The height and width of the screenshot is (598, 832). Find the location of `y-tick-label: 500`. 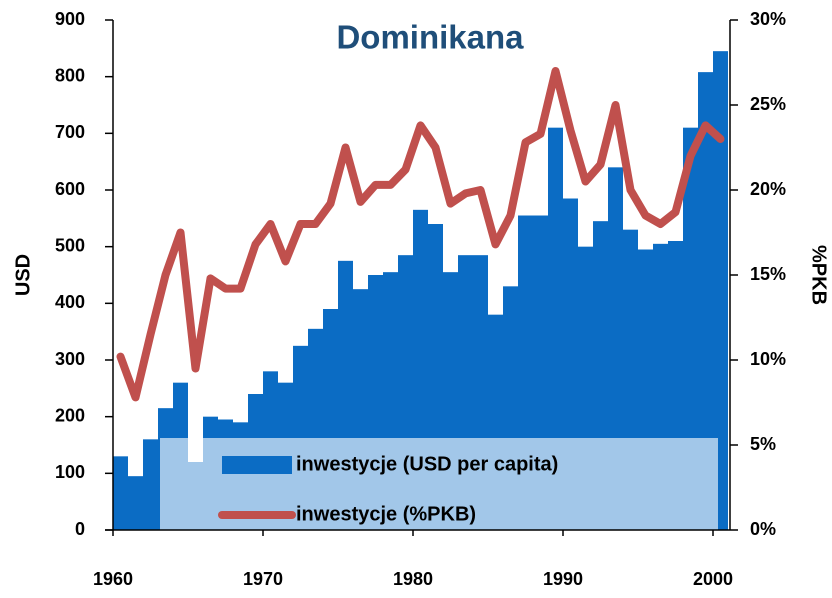

y-tick-label: 500 is located at coordinates (70, 245).